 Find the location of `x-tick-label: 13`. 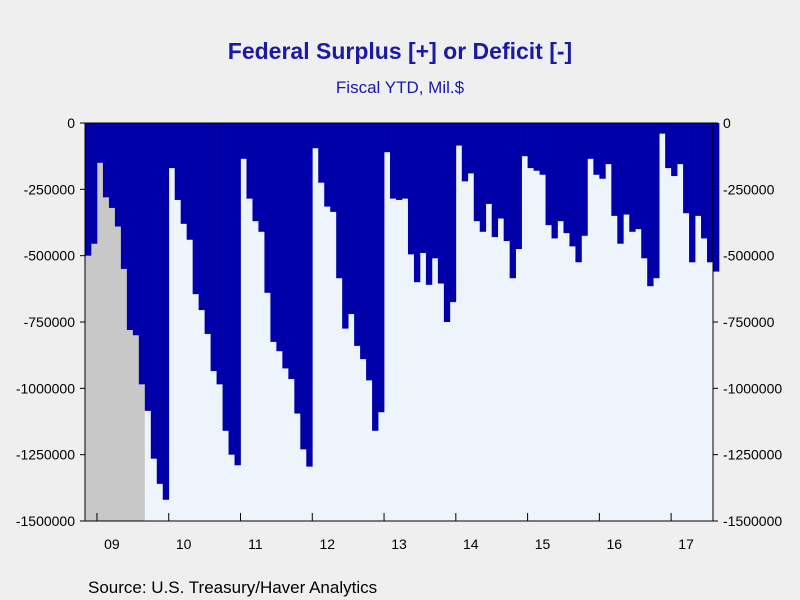

x-tick-label: 13 is located at coordinates (399, 544).